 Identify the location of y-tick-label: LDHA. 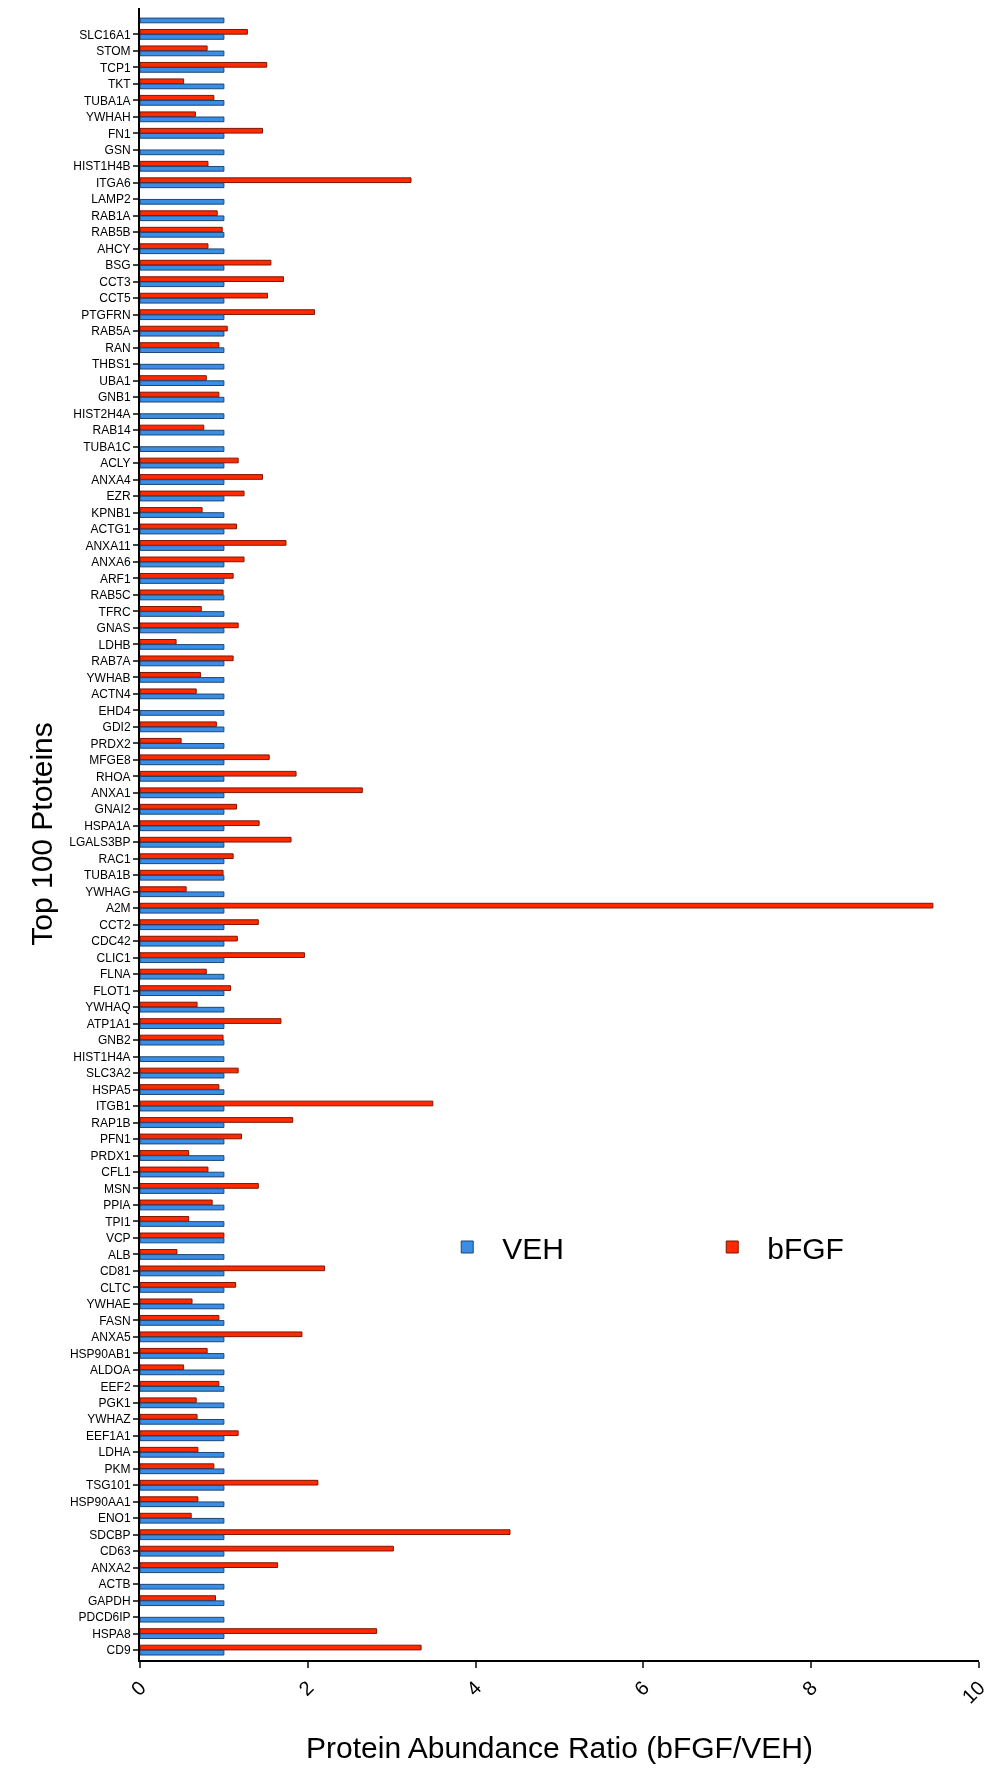
(114, 1452).